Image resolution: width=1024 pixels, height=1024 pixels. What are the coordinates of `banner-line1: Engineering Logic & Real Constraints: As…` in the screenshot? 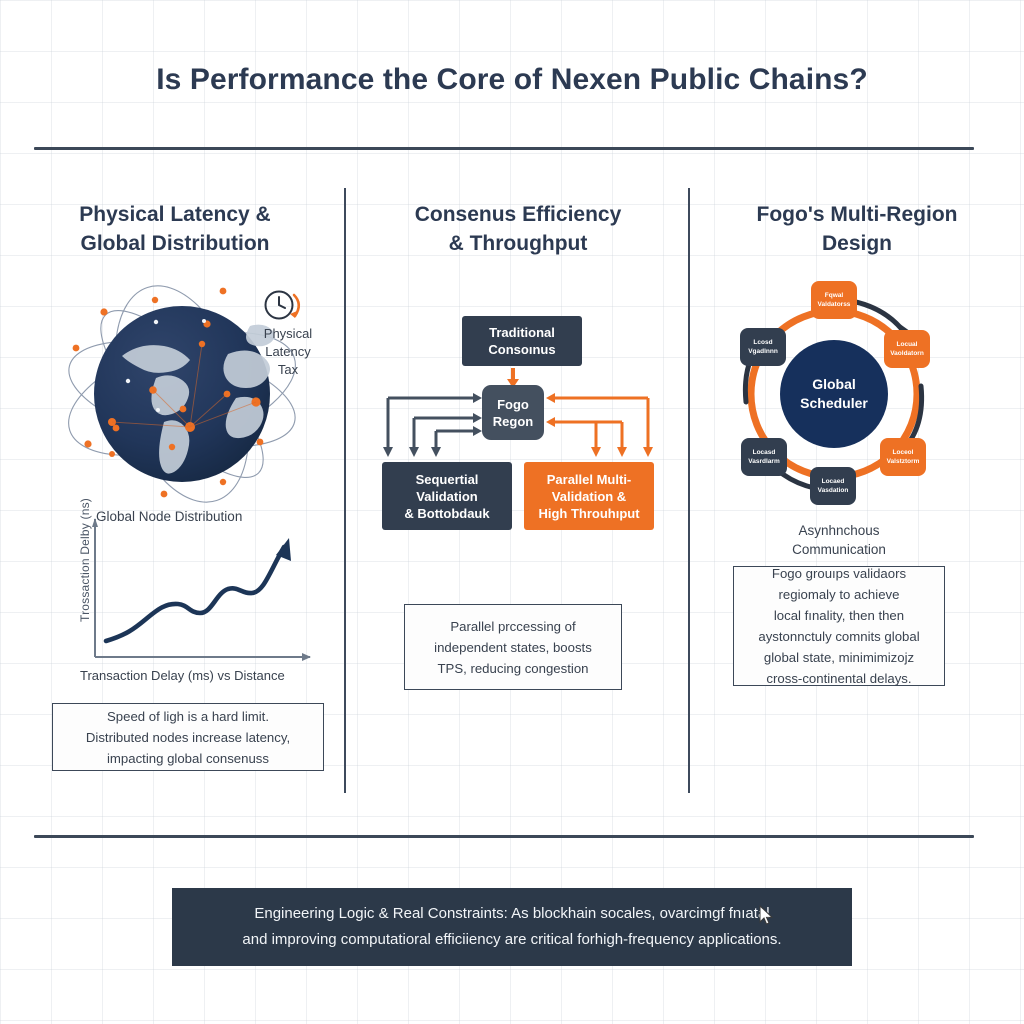 It's located at (512, 913).